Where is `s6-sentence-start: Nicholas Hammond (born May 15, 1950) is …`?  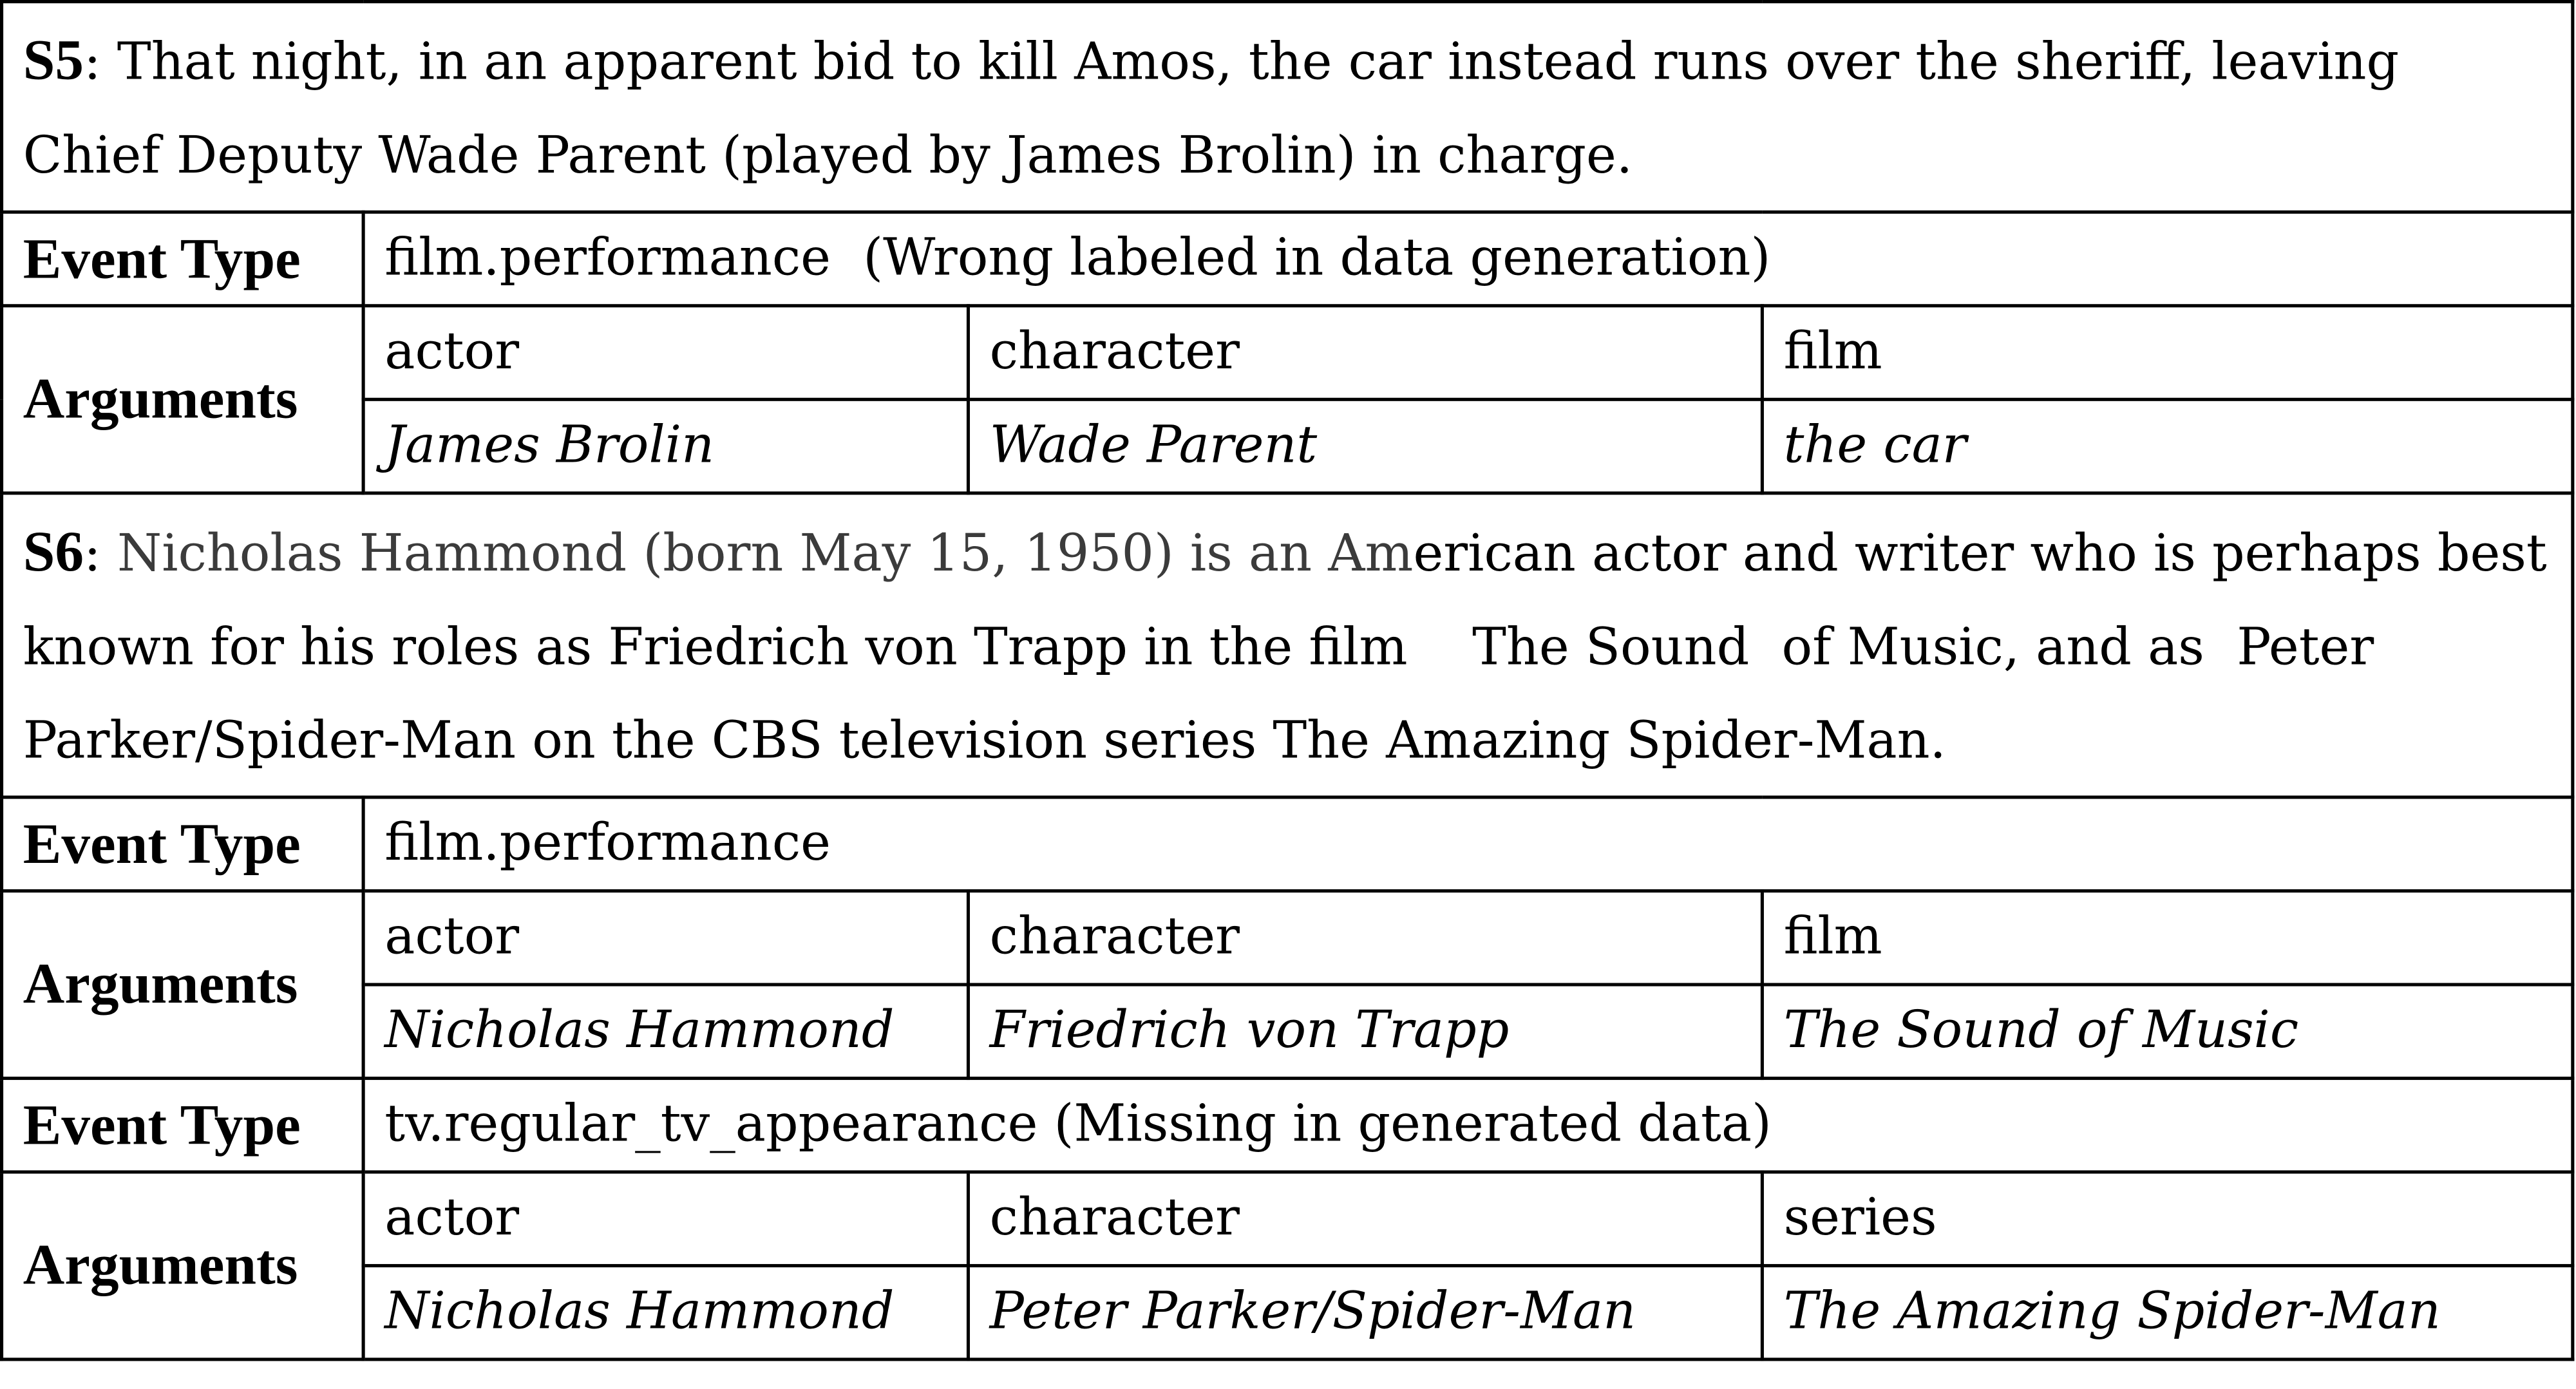 s6-sentence-start: Nicholas Hammond (born May 15, 1950) is … is located at coordinates (765, 554).